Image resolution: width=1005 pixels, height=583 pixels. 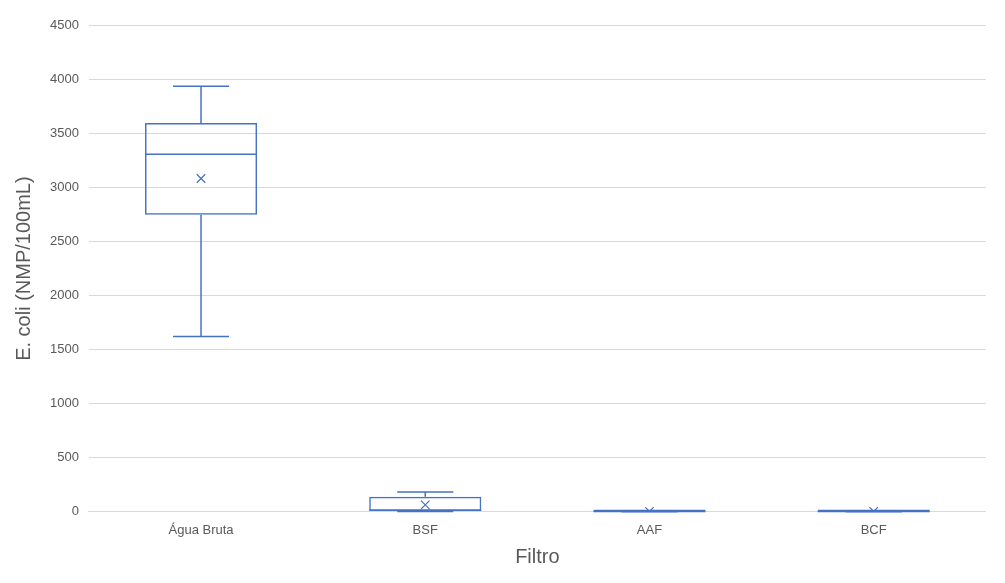 What do you see at coordinates (64, 403) in the screenshot?
I see `y-tick-label: 1000` at bounding box center [64, 403].